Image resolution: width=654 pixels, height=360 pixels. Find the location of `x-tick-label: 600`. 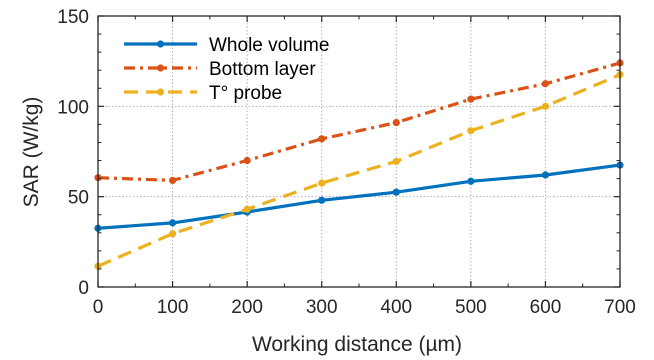

x-tick-label: 600 is located at coordinates (546, 307).